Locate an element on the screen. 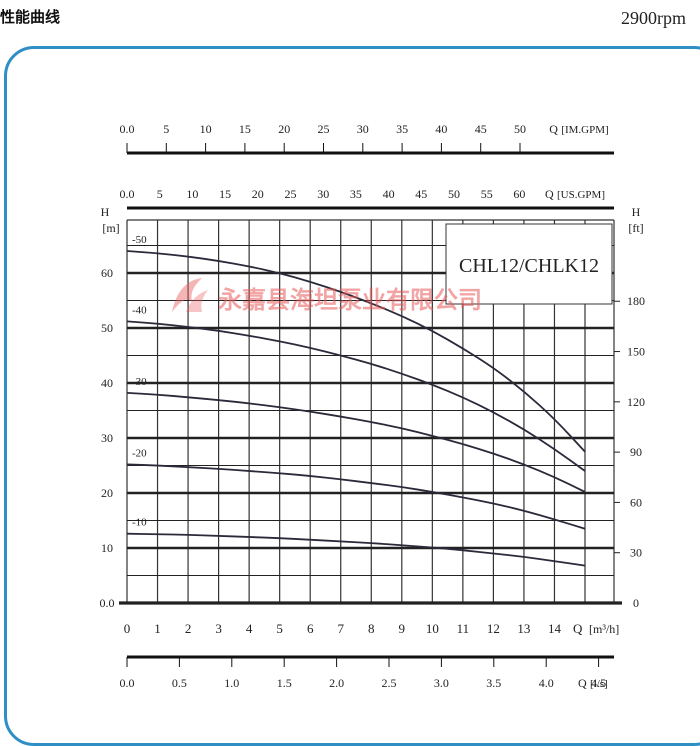  ls-axis-tick-label: 0.0 is located at coordinates (127, 683).